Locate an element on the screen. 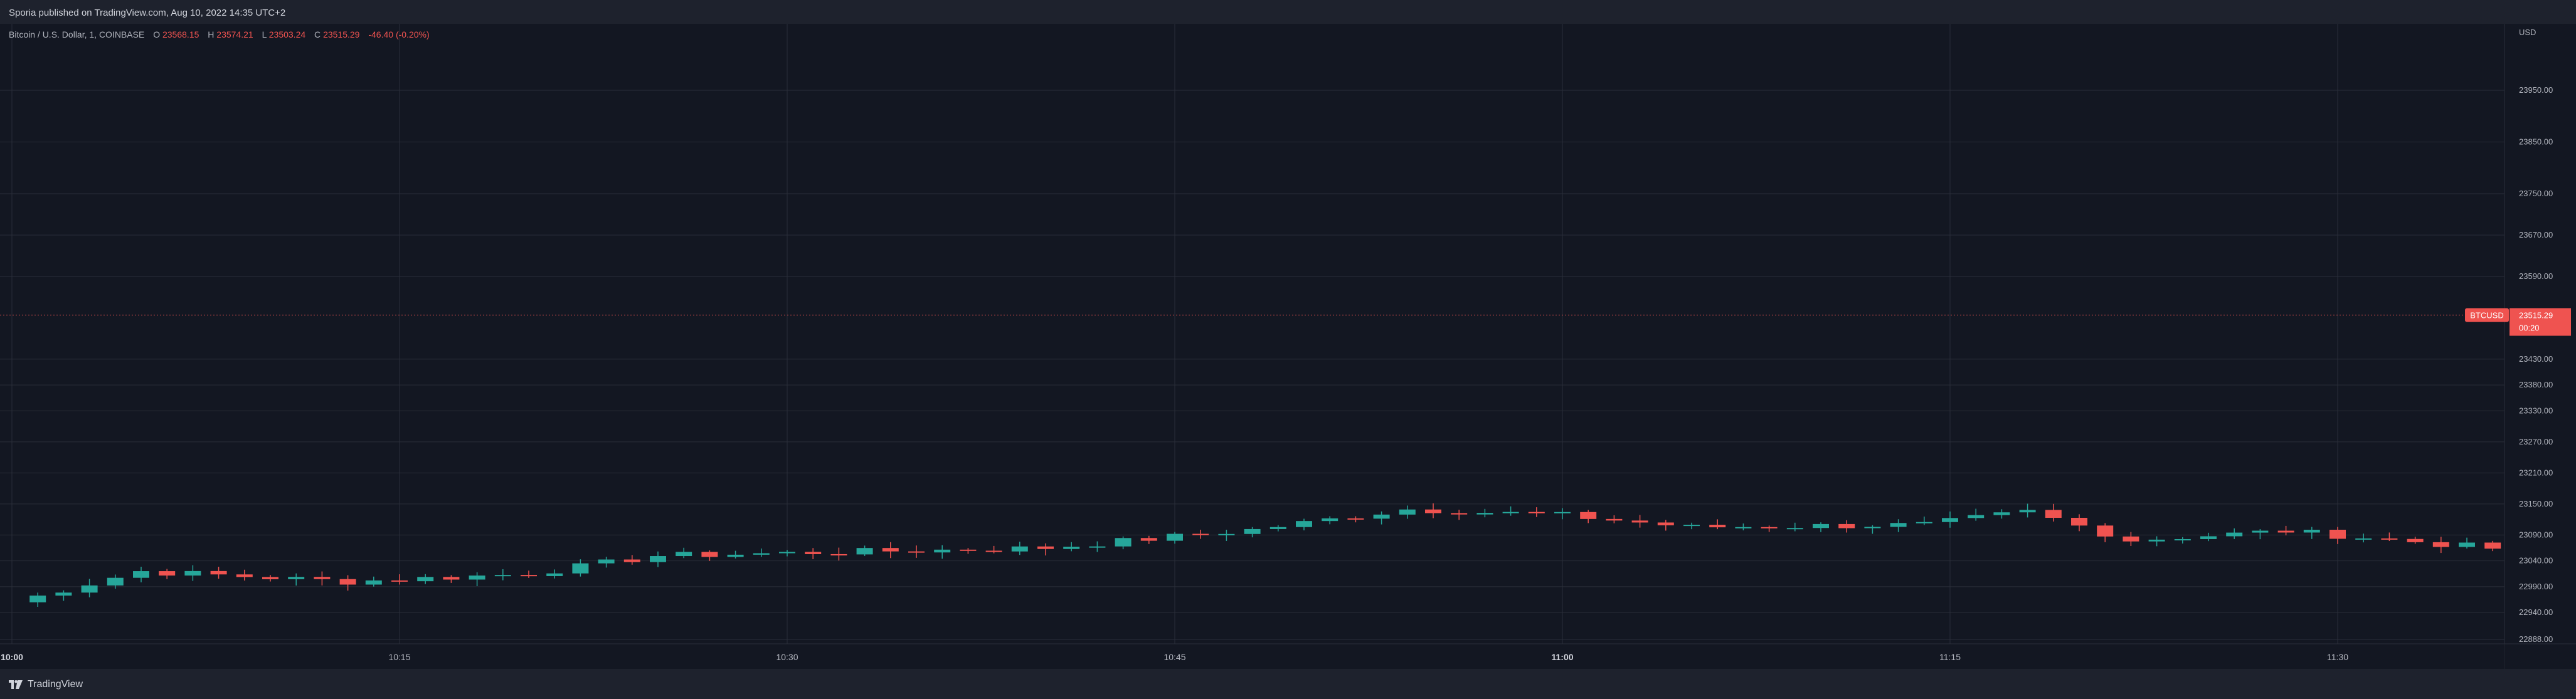  footer: TradingView is located at coordinates (1288, 684).